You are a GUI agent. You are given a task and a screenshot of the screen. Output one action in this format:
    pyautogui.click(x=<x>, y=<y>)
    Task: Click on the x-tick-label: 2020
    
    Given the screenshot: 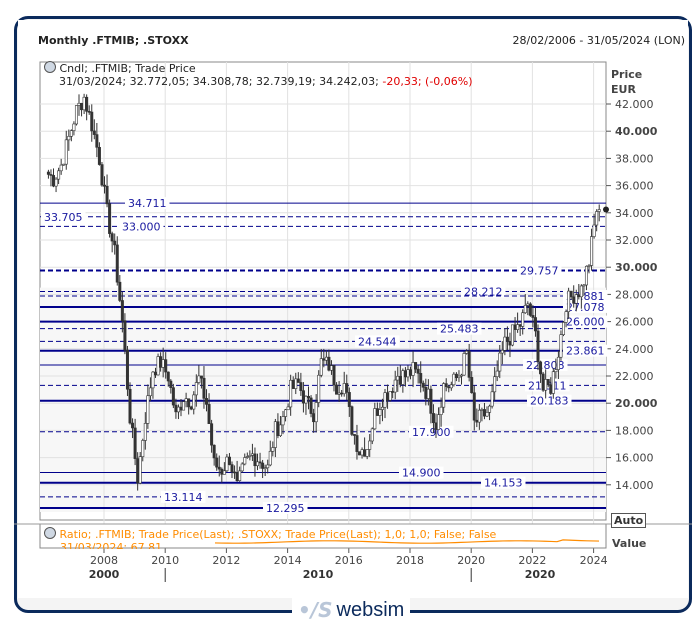 What is the action you would take?
    pyautogui.click(x=471, y=560)
    